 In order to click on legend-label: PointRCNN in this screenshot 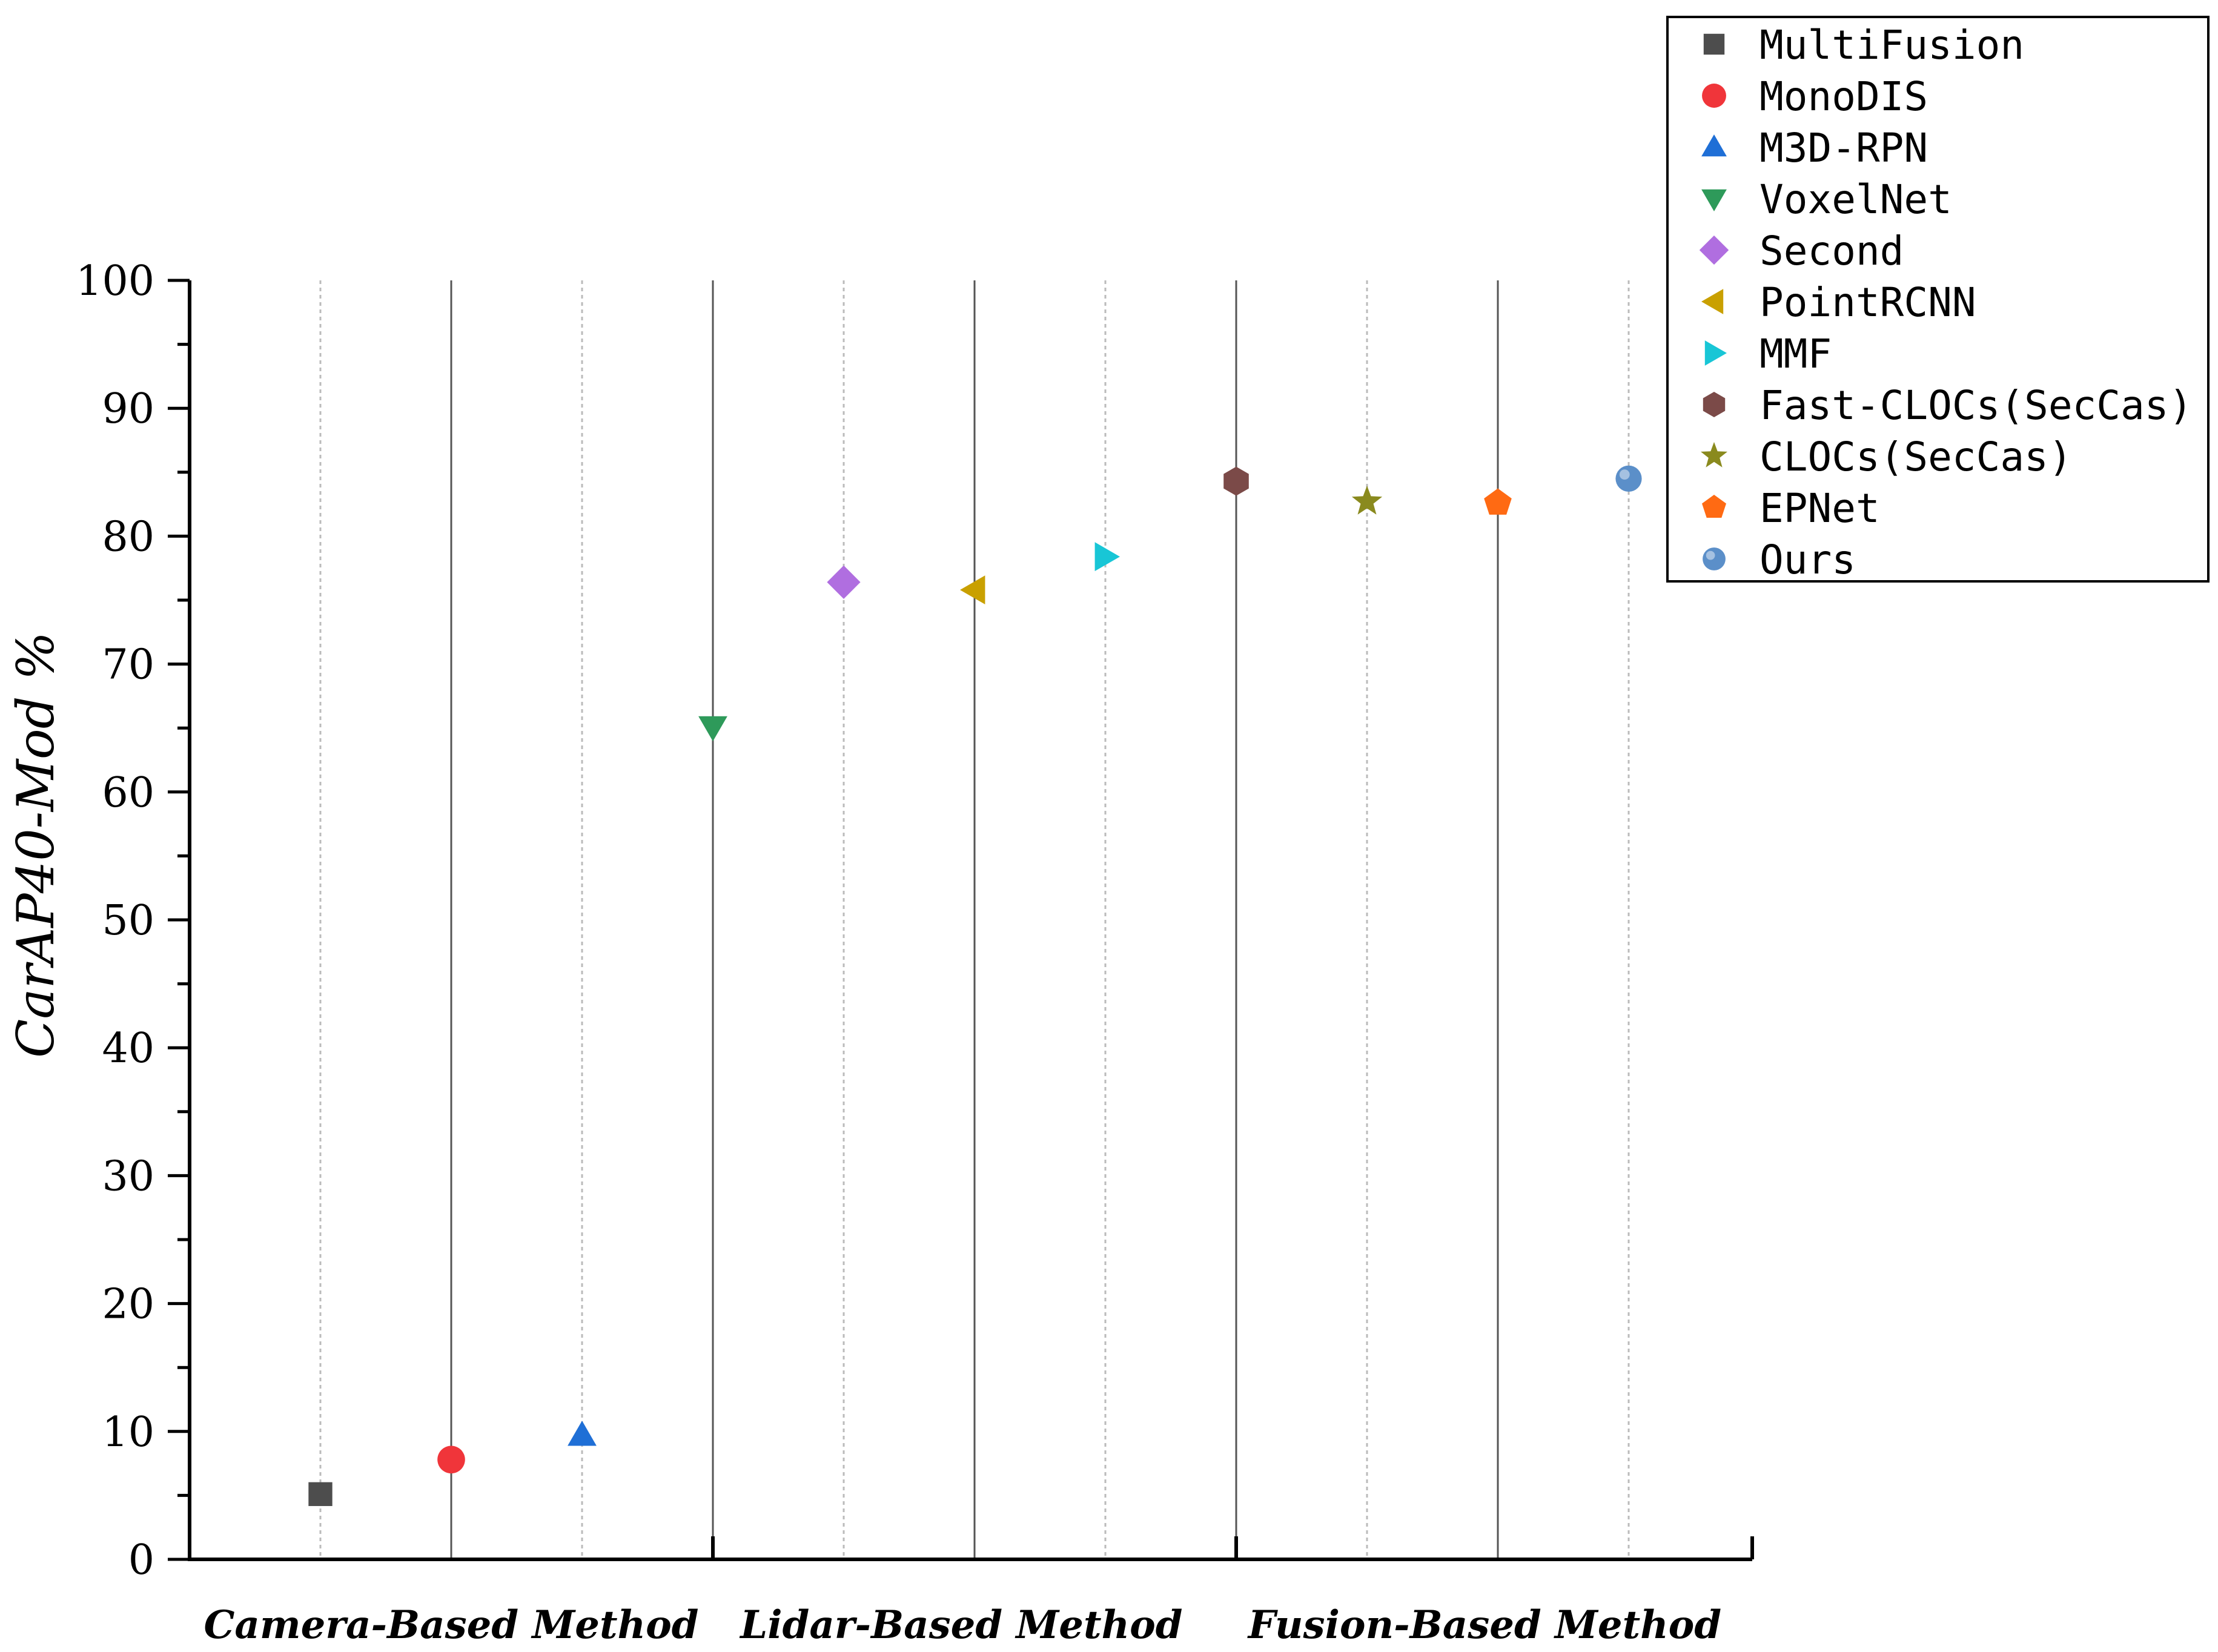, I will do `click(1868, 302)`.